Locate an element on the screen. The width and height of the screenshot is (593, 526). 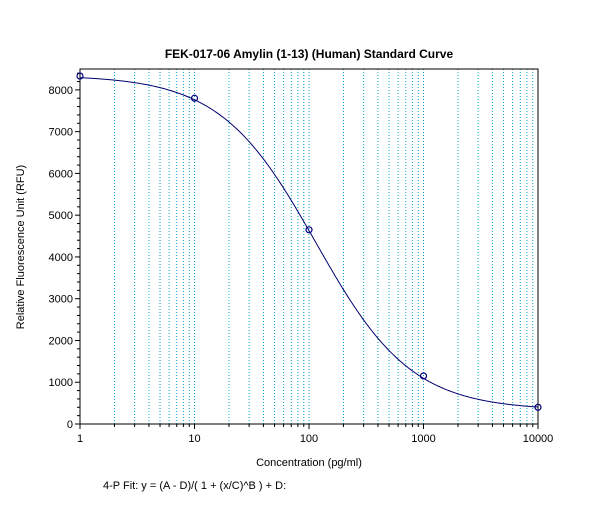
x-tick-label: 10 is located at coordinates (194, 439).